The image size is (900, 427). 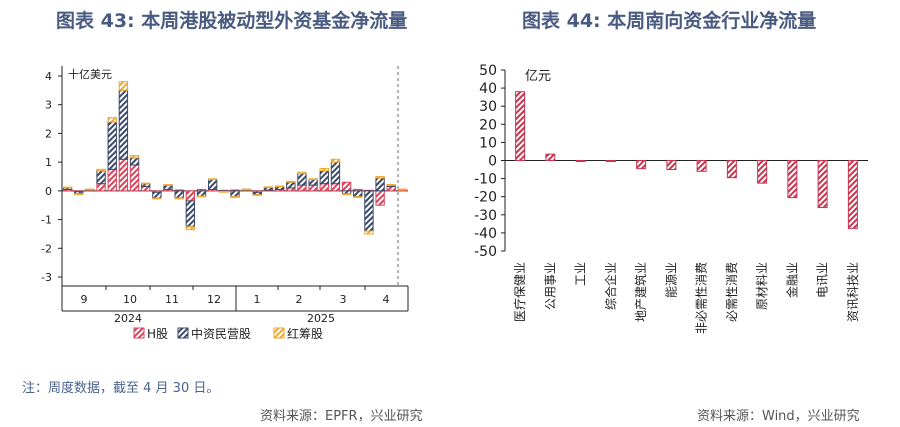 What do you see at coordinates (341, 416) in the screenshot?
I see `source-left: 资料来源：EPFR，兴业研究` at bounding box center [341, 416].